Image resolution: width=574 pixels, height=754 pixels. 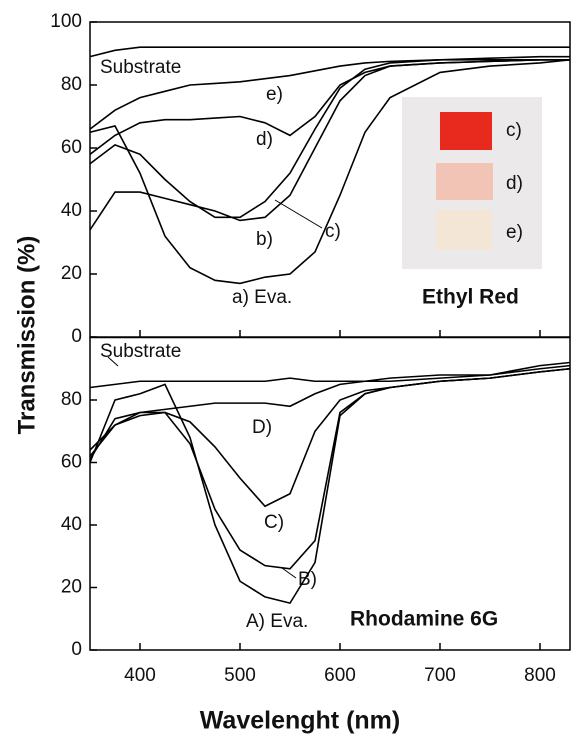 I want to click on x-tick-label: 500, so click(x=240, y=675).